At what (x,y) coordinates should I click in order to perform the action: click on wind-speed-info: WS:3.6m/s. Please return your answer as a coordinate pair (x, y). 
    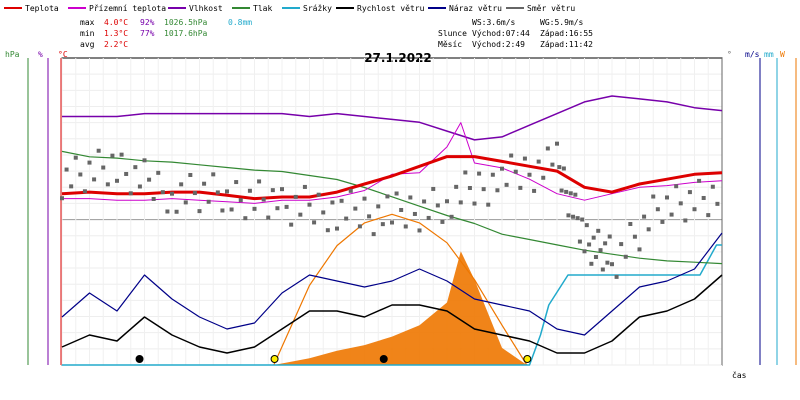
    Looking at the image, I should click on (494, 22).